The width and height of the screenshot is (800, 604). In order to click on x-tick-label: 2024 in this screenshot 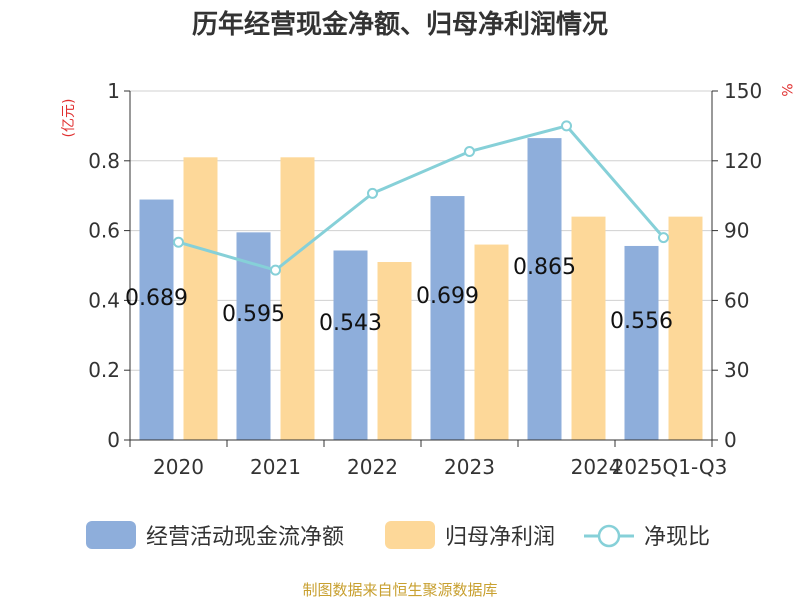, I will do `click(596, 467)`.